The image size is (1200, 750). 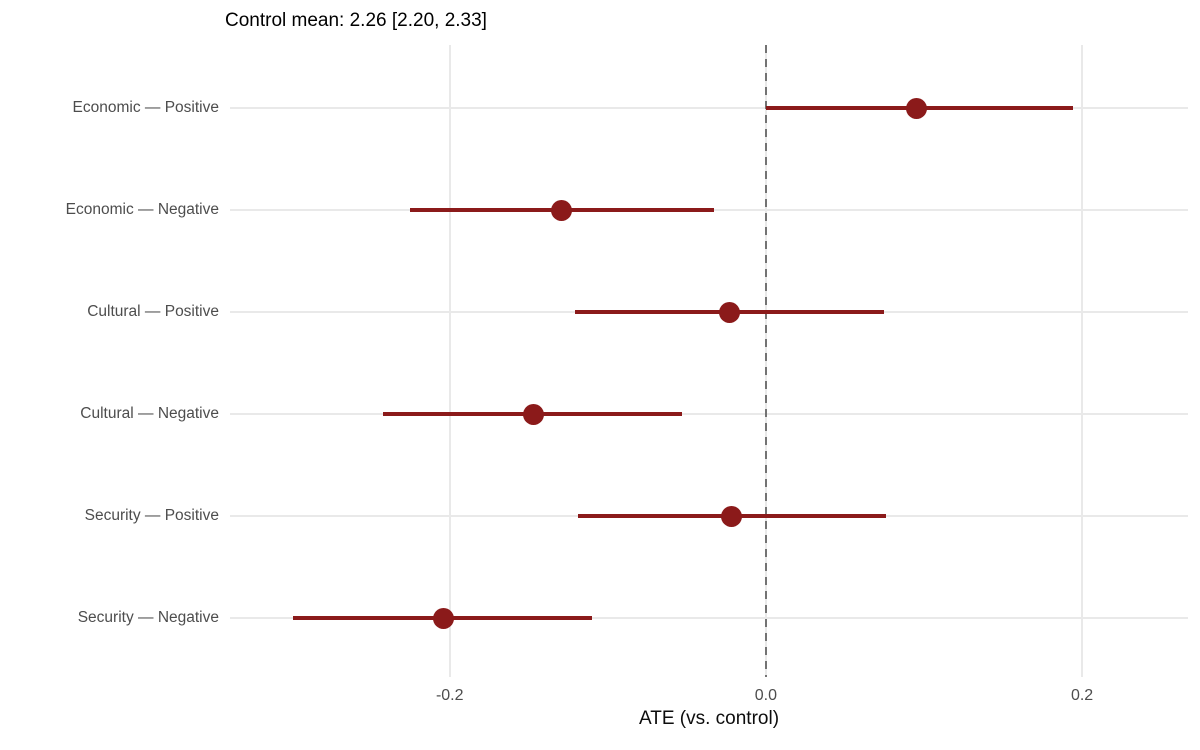 I want to click on plot-title: Control mean: 2.26 [2.20, 2.33], so click(x=356, y=20).